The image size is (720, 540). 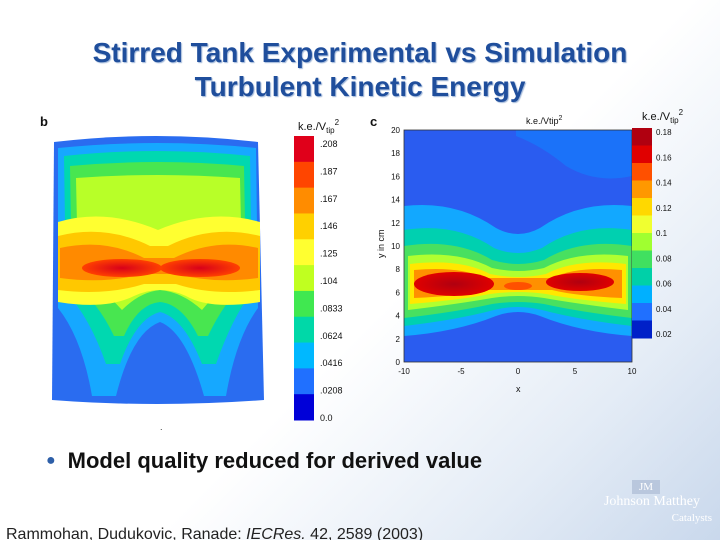 I want to click on right-legend-title: k.e./Vtip2, so click(x=663, y=116).